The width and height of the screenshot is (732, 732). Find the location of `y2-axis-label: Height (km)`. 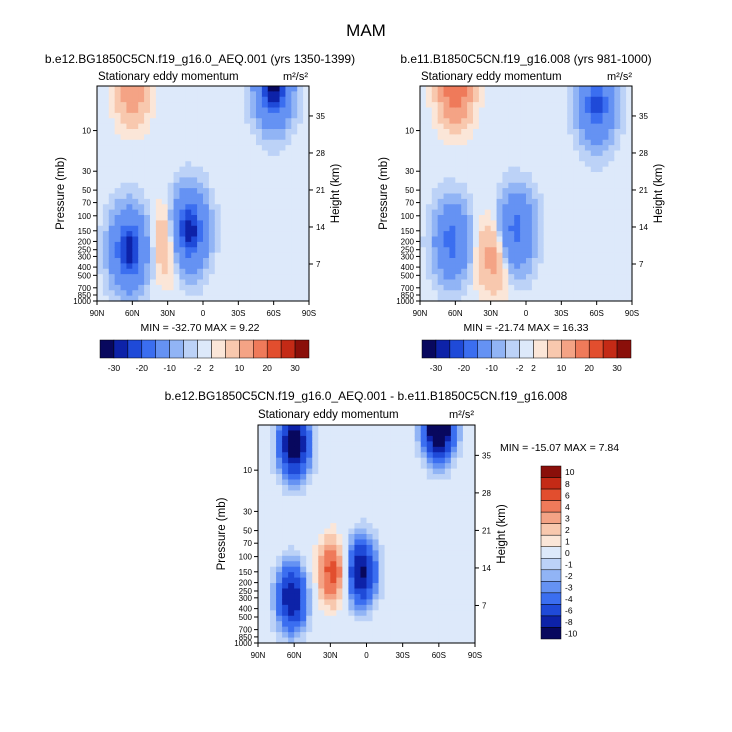

y2-axis-label: Height (km) is located at coordinates (502, 534).